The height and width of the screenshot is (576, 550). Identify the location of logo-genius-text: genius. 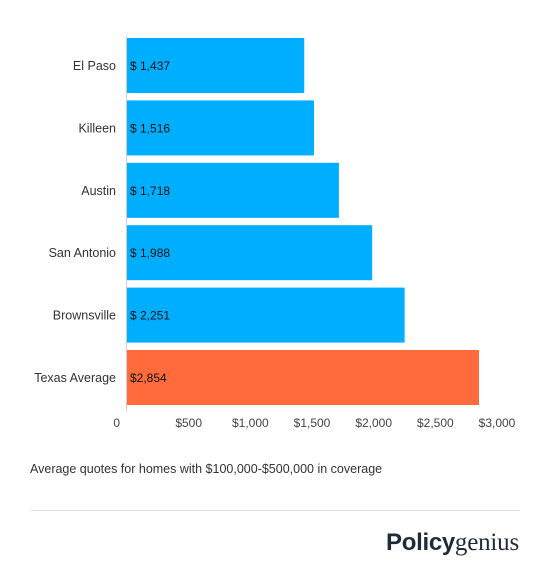
(486, 542).